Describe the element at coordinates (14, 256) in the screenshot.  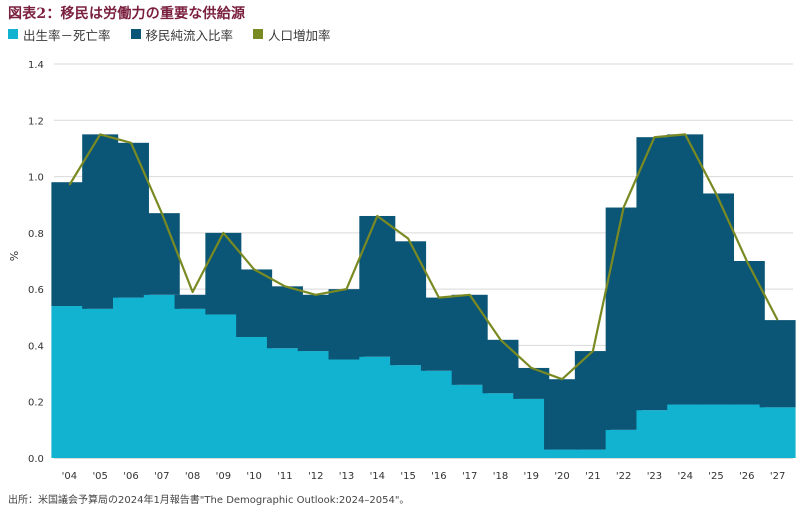
I see `y-axis-label: %` at that location.